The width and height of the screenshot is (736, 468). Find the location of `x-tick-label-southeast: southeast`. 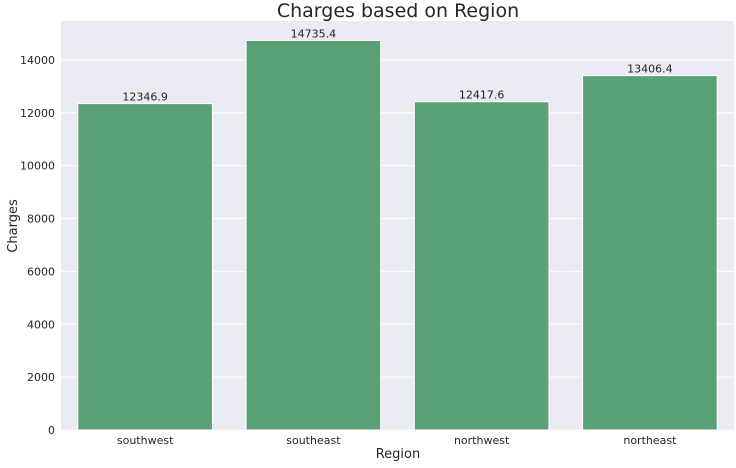

x-tick-label-southeast: southeast is located at coordinates (313, 440).